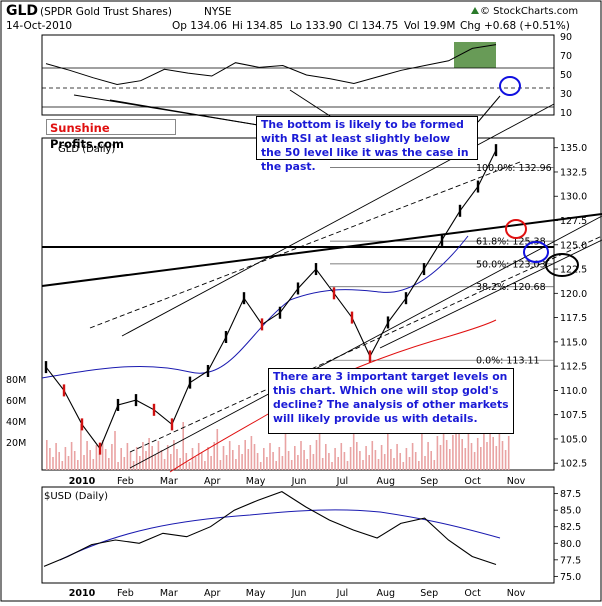 The image size is (602, 606). What do you see at coordinates (516, 481) in the screenshot?
I see `main-x-tick-label: Nov` at bounding box center [516, 481].